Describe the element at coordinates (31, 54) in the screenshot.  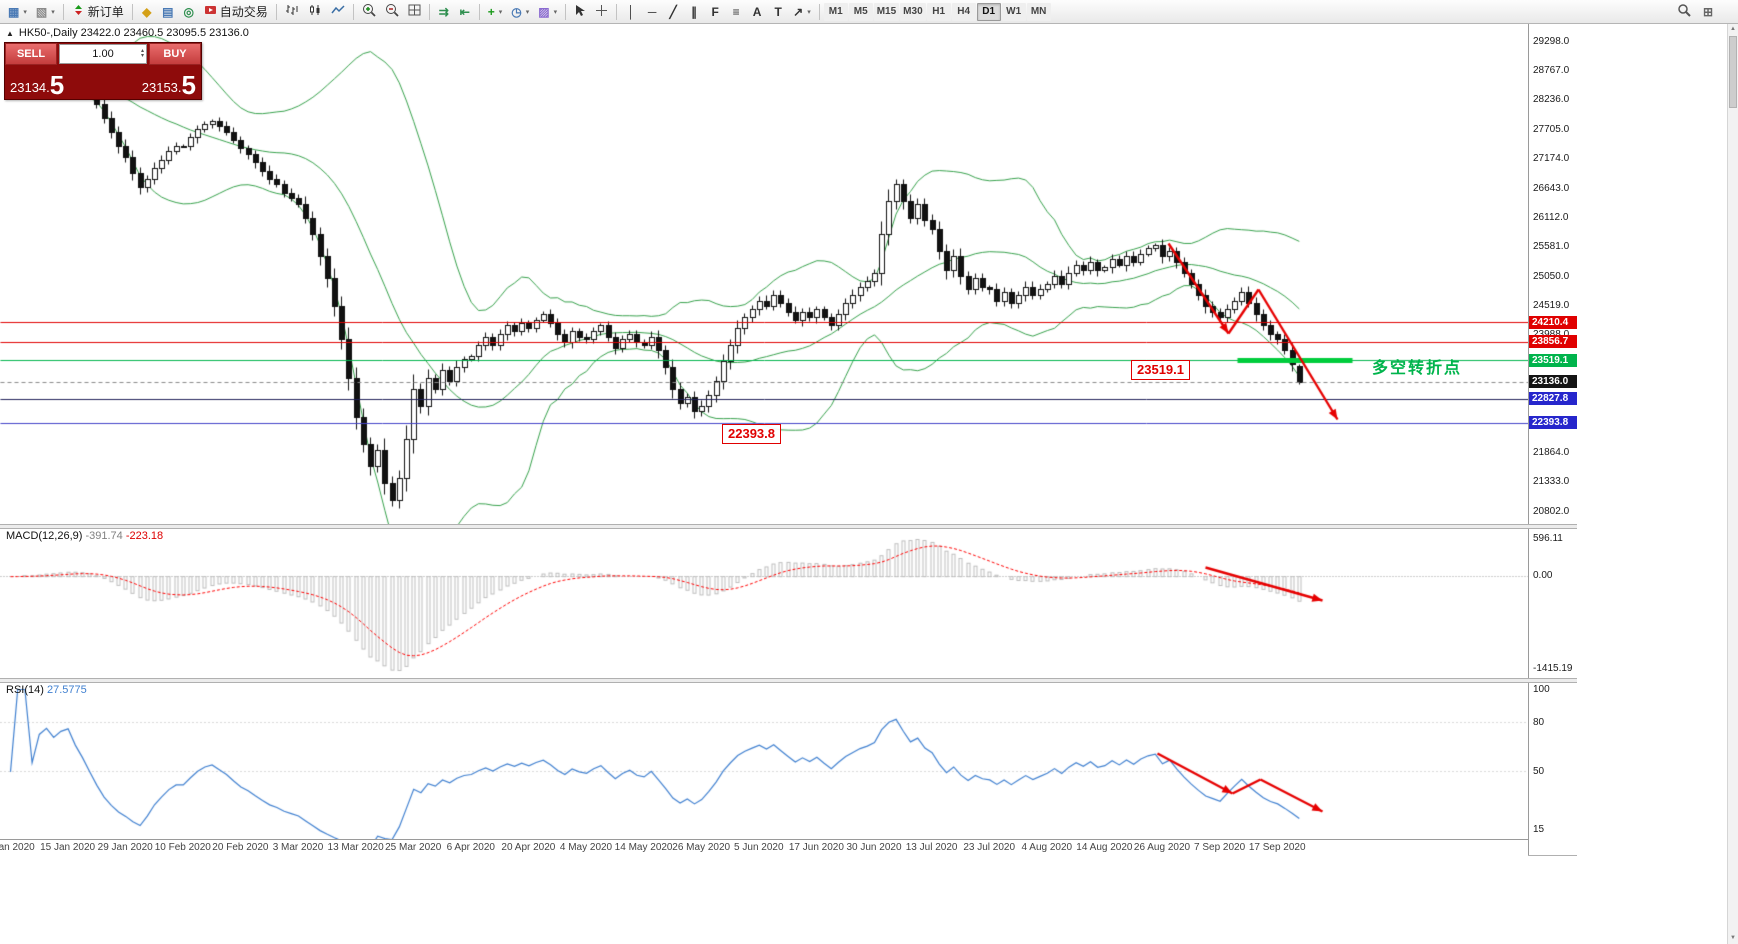
I see `sell-button: SELL` at that location.